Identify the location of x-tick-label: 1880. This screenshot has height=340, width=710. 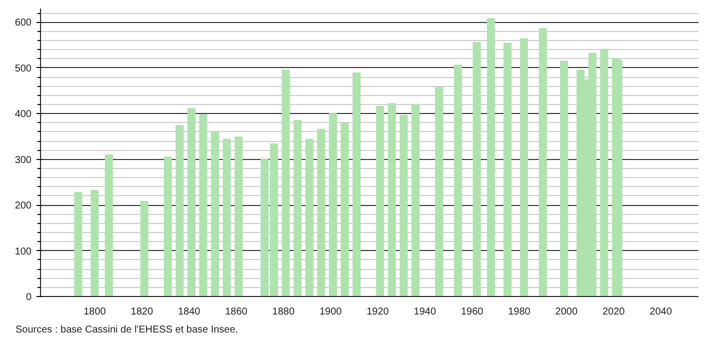
(283, 312).